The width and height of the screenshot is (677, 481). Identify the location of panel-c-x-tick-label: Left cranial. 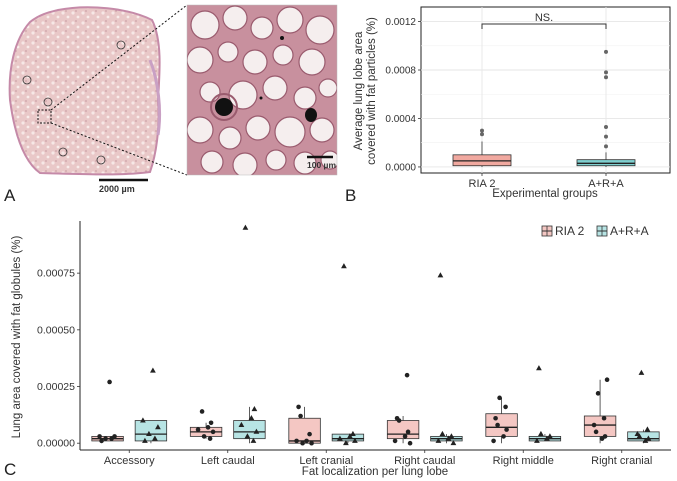
(326, 461).